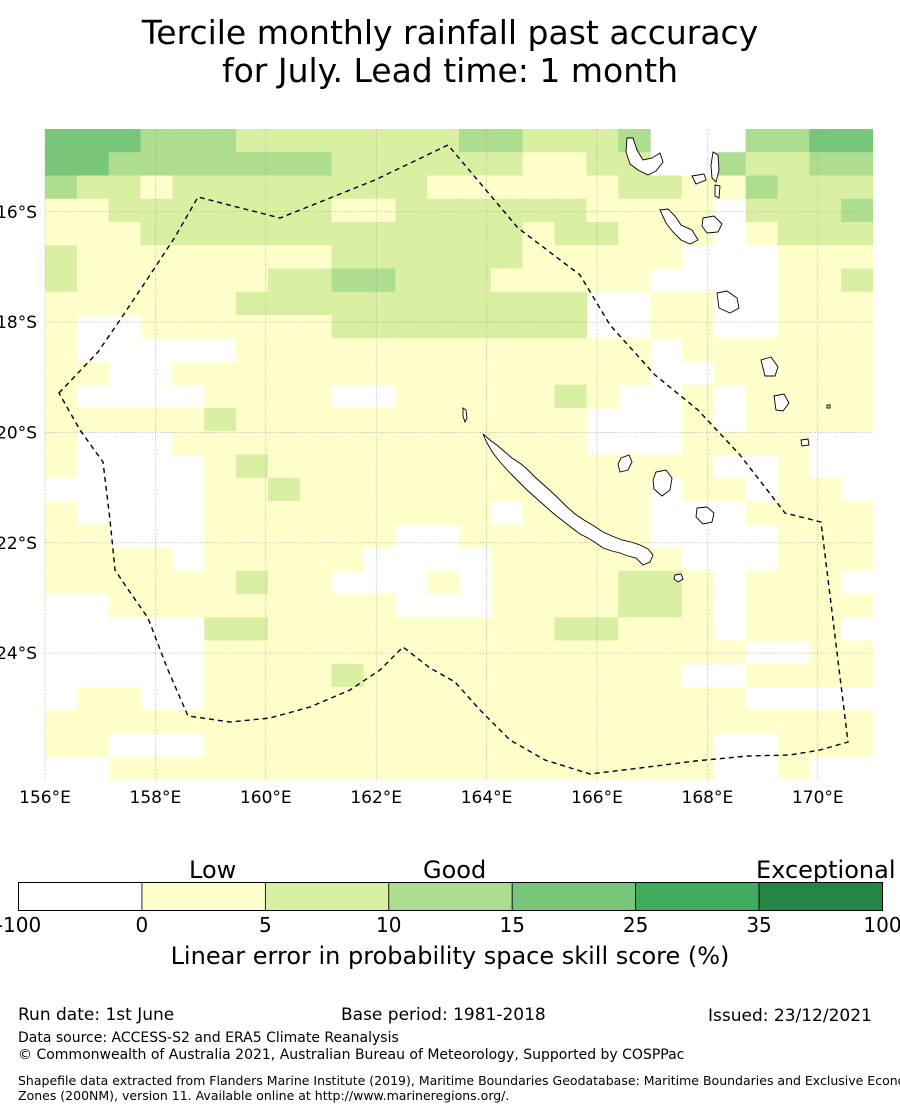  Describe the element at coordinates (769, 366) in the screenshot. I see `tanna-coastline` at that location.